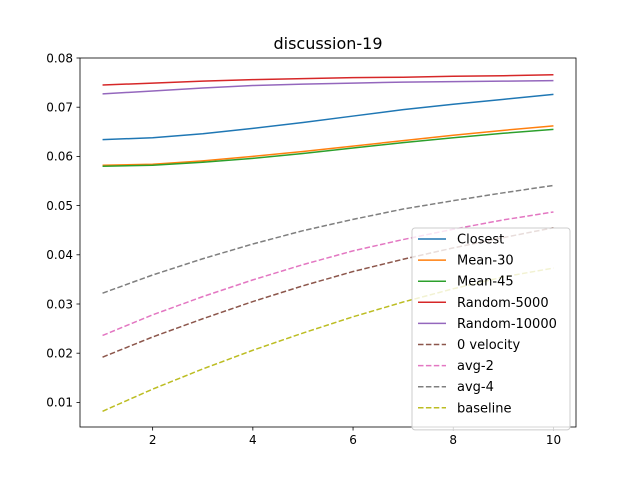  Describe the element at coordinates (59, 304) in the screenshot. I see `y-tick-label: 0.03` at that location.